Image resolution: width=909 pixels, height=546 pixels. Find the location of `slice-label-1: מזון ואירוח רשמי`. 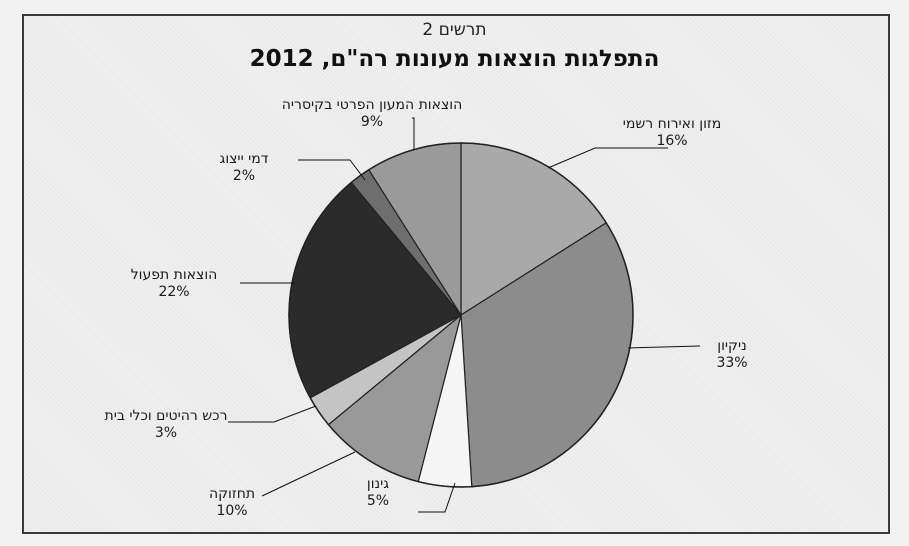

slice-label-1: מזון ואירוח רשמי is located at coordinates (672, 124).